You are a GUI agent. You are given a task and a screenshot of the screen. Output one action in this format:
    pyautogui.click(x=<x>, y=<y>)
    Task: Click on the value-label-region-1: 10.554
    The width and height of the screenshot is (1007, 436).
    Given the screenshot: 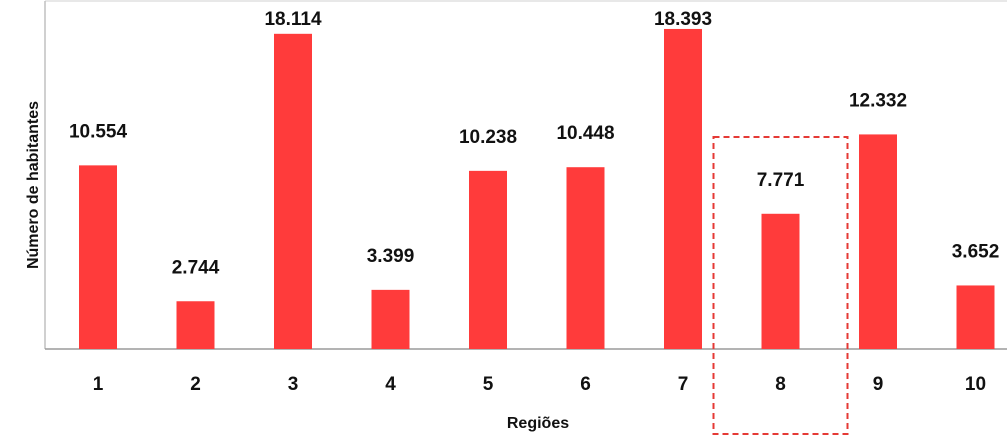 What is the action you would take?
    pyautogui.click(x=98, y=131)
    